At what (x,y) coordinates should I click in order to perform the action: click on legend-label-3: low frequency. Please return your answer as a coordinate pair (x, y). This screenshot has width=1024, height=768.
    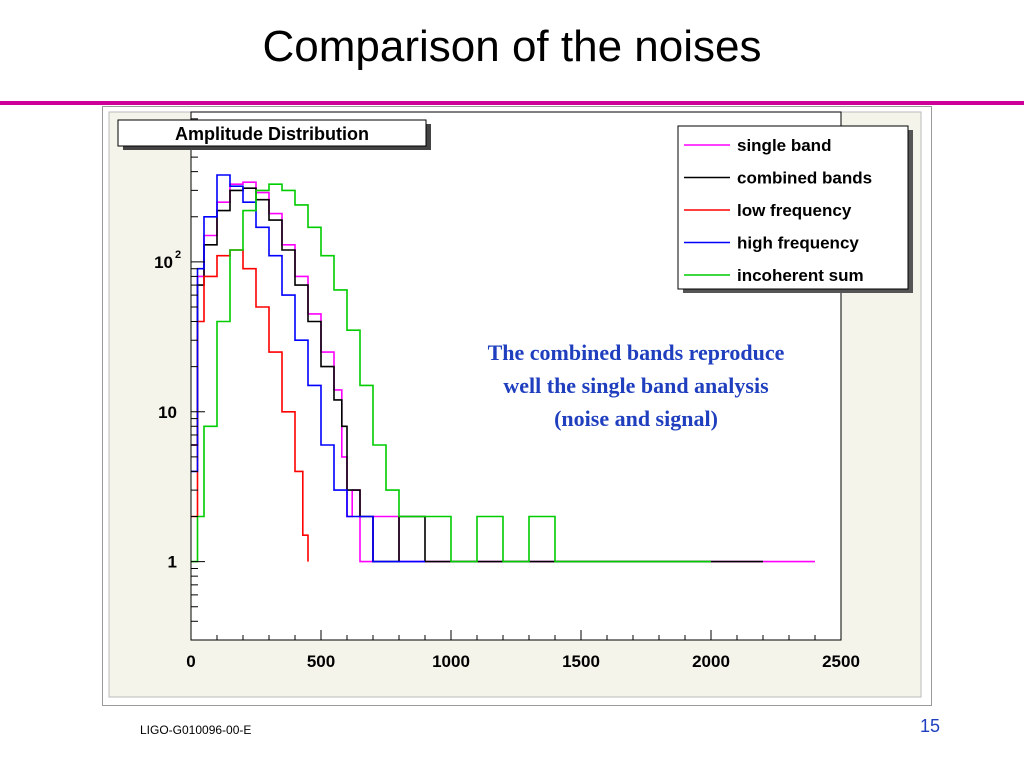
    Looking at the image, I should click on (794, 210).